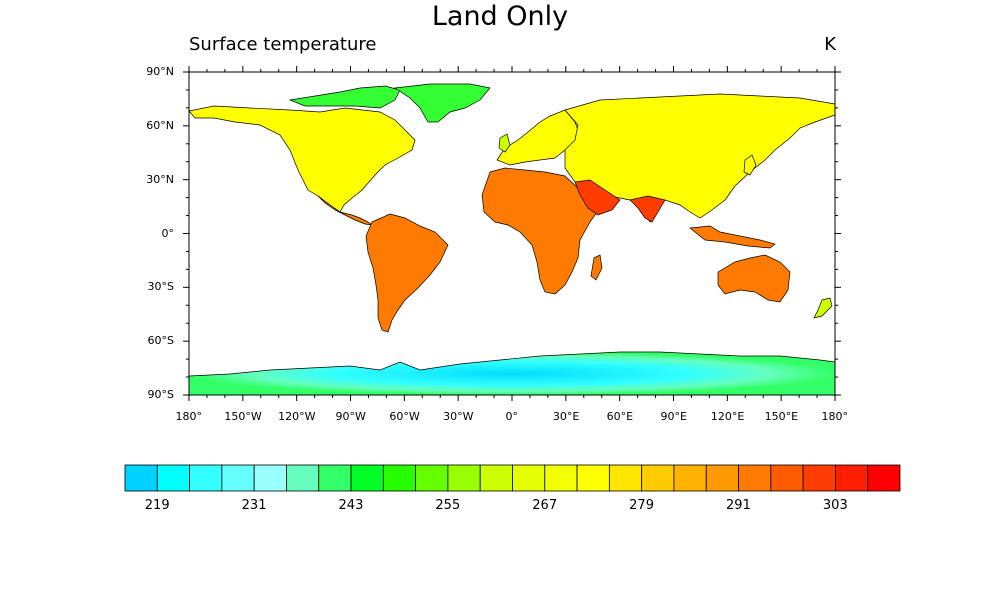 The image size is (1000, 600). I want to click on colorbar-label: 279, so click(641, 505).